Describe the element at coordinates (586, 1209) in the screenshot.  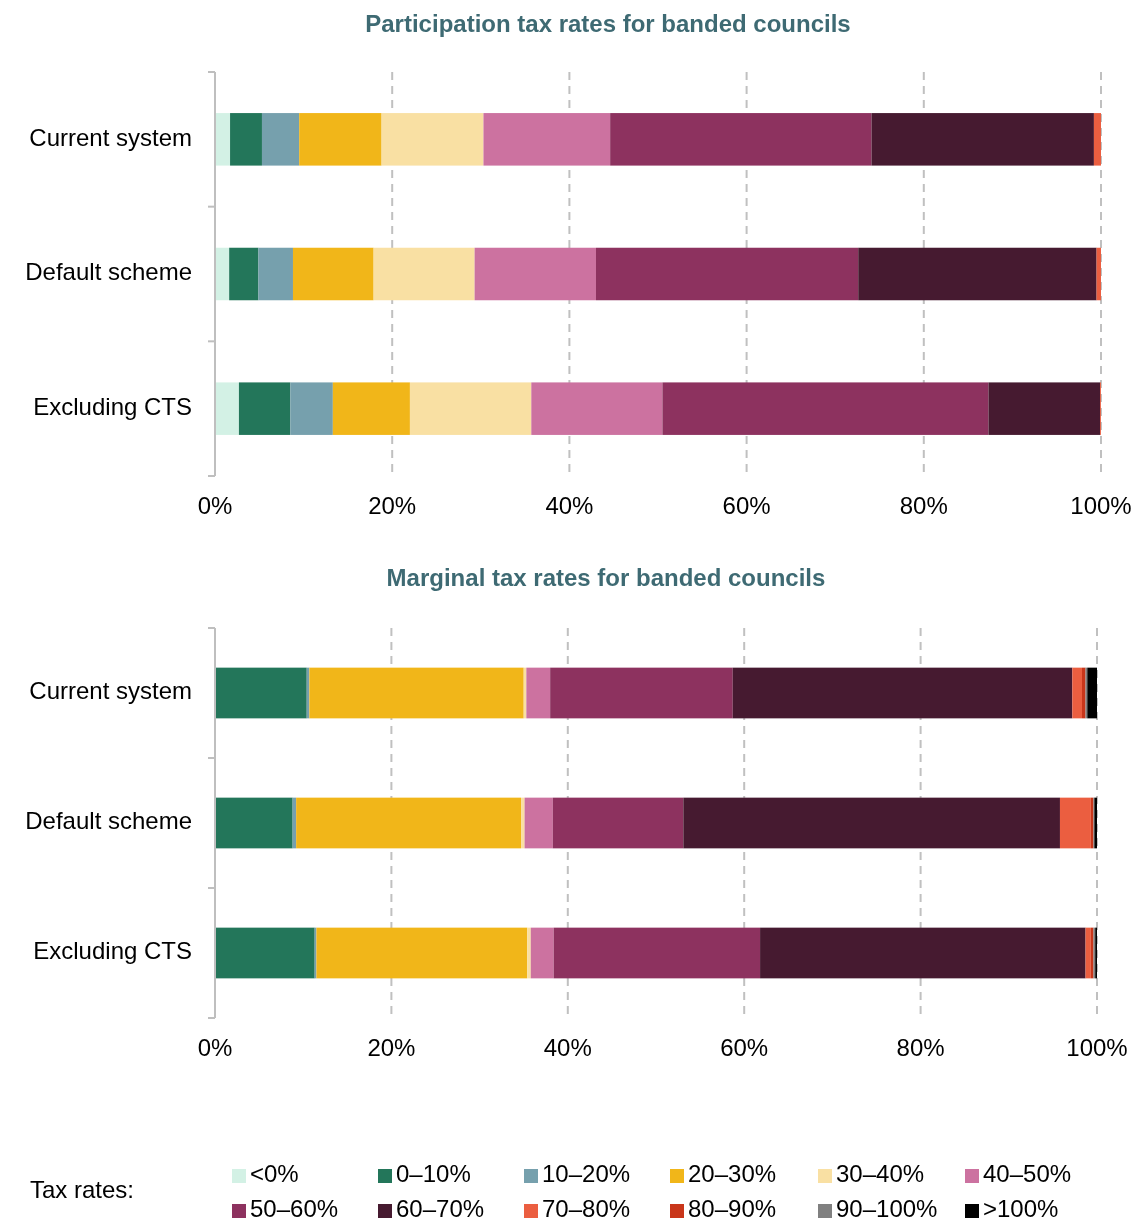
I see `legend-label: 70–80%` at that location.